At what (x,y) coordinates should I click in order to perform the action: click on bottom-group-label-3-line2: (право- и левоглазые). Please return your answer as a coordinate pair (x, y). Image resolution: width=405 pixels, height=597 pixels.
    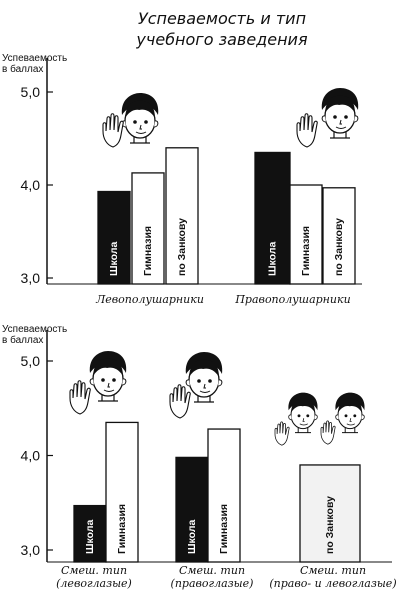
    Looking at the image, I should click on (332, 583).